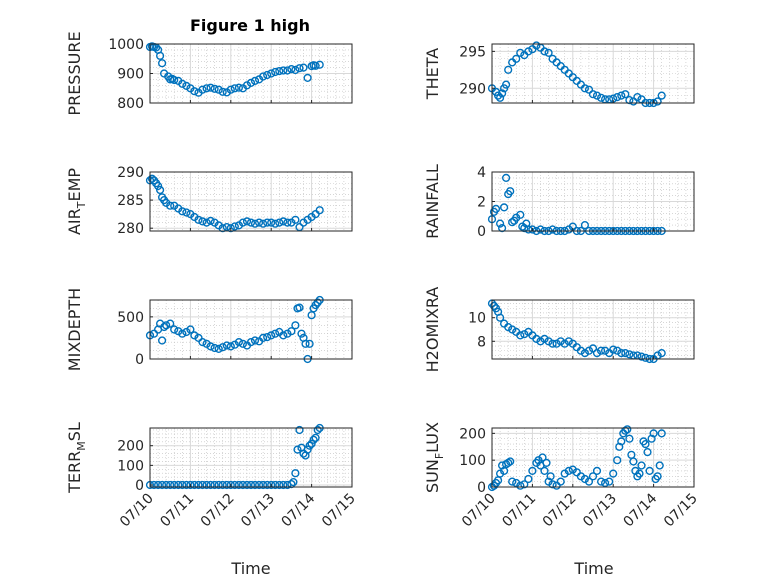  I want to click on y-tick-label: 8, so click(481, 342).